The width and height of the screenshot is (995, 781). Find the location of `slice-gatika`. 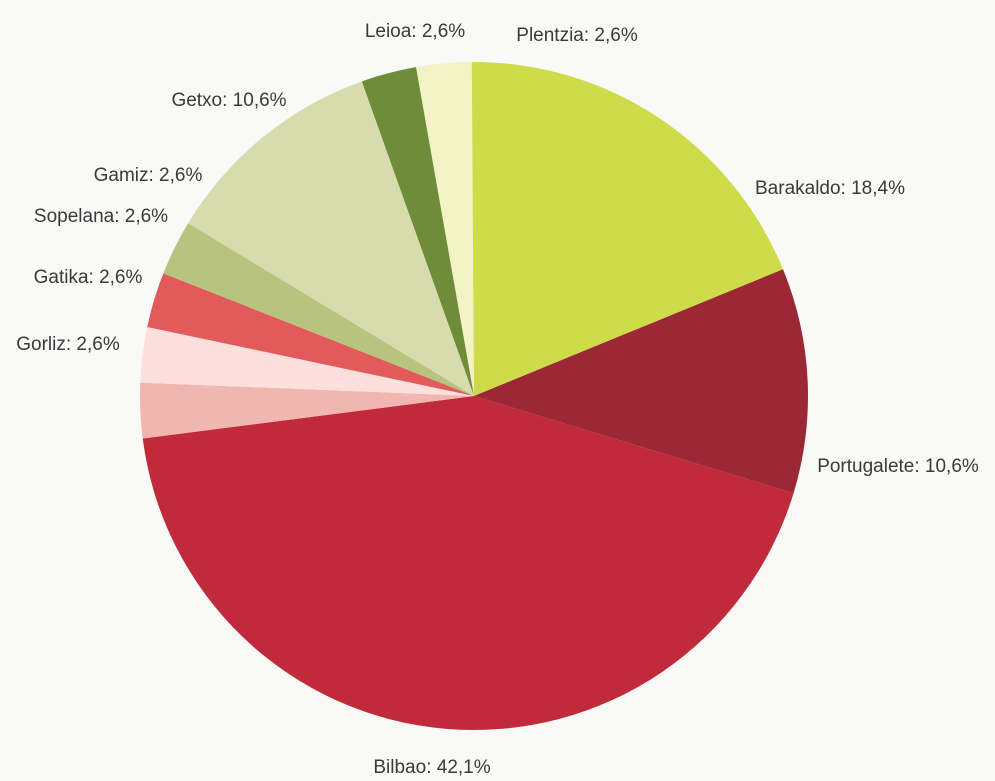

slice-gatika is located at coordinates (307, 361).